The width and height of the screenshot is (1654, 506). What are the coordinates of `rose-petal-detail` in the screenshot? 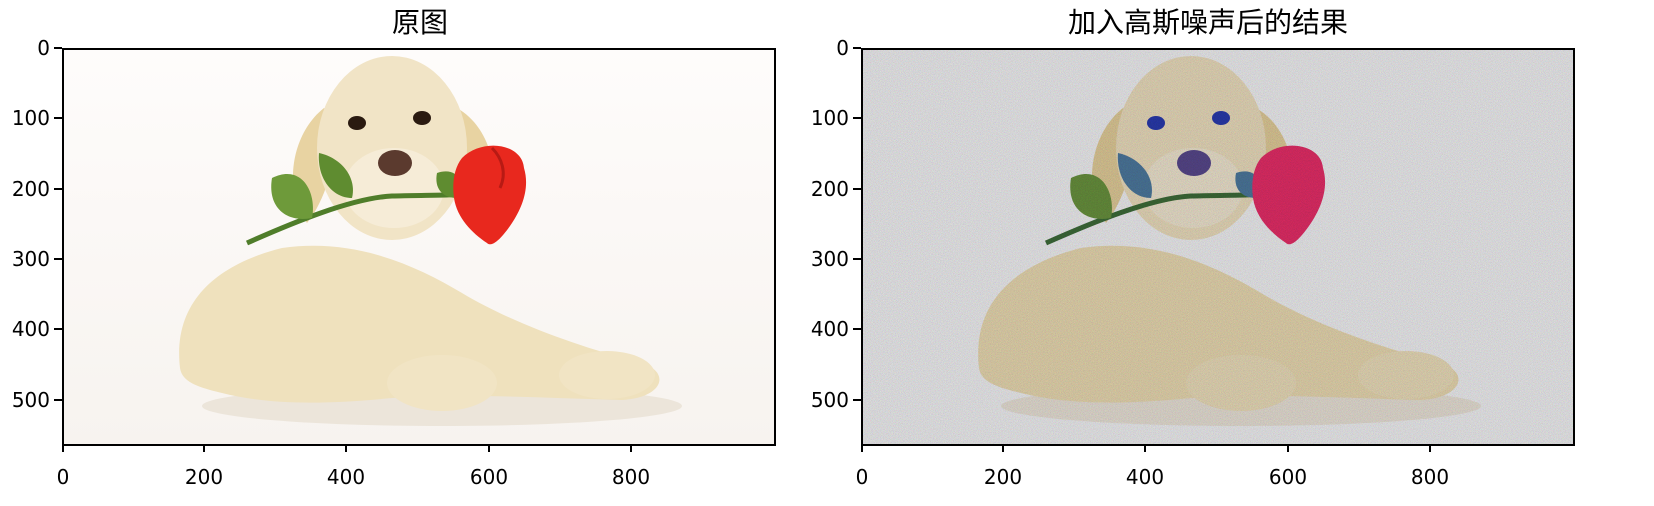 It's located at (497, 167).